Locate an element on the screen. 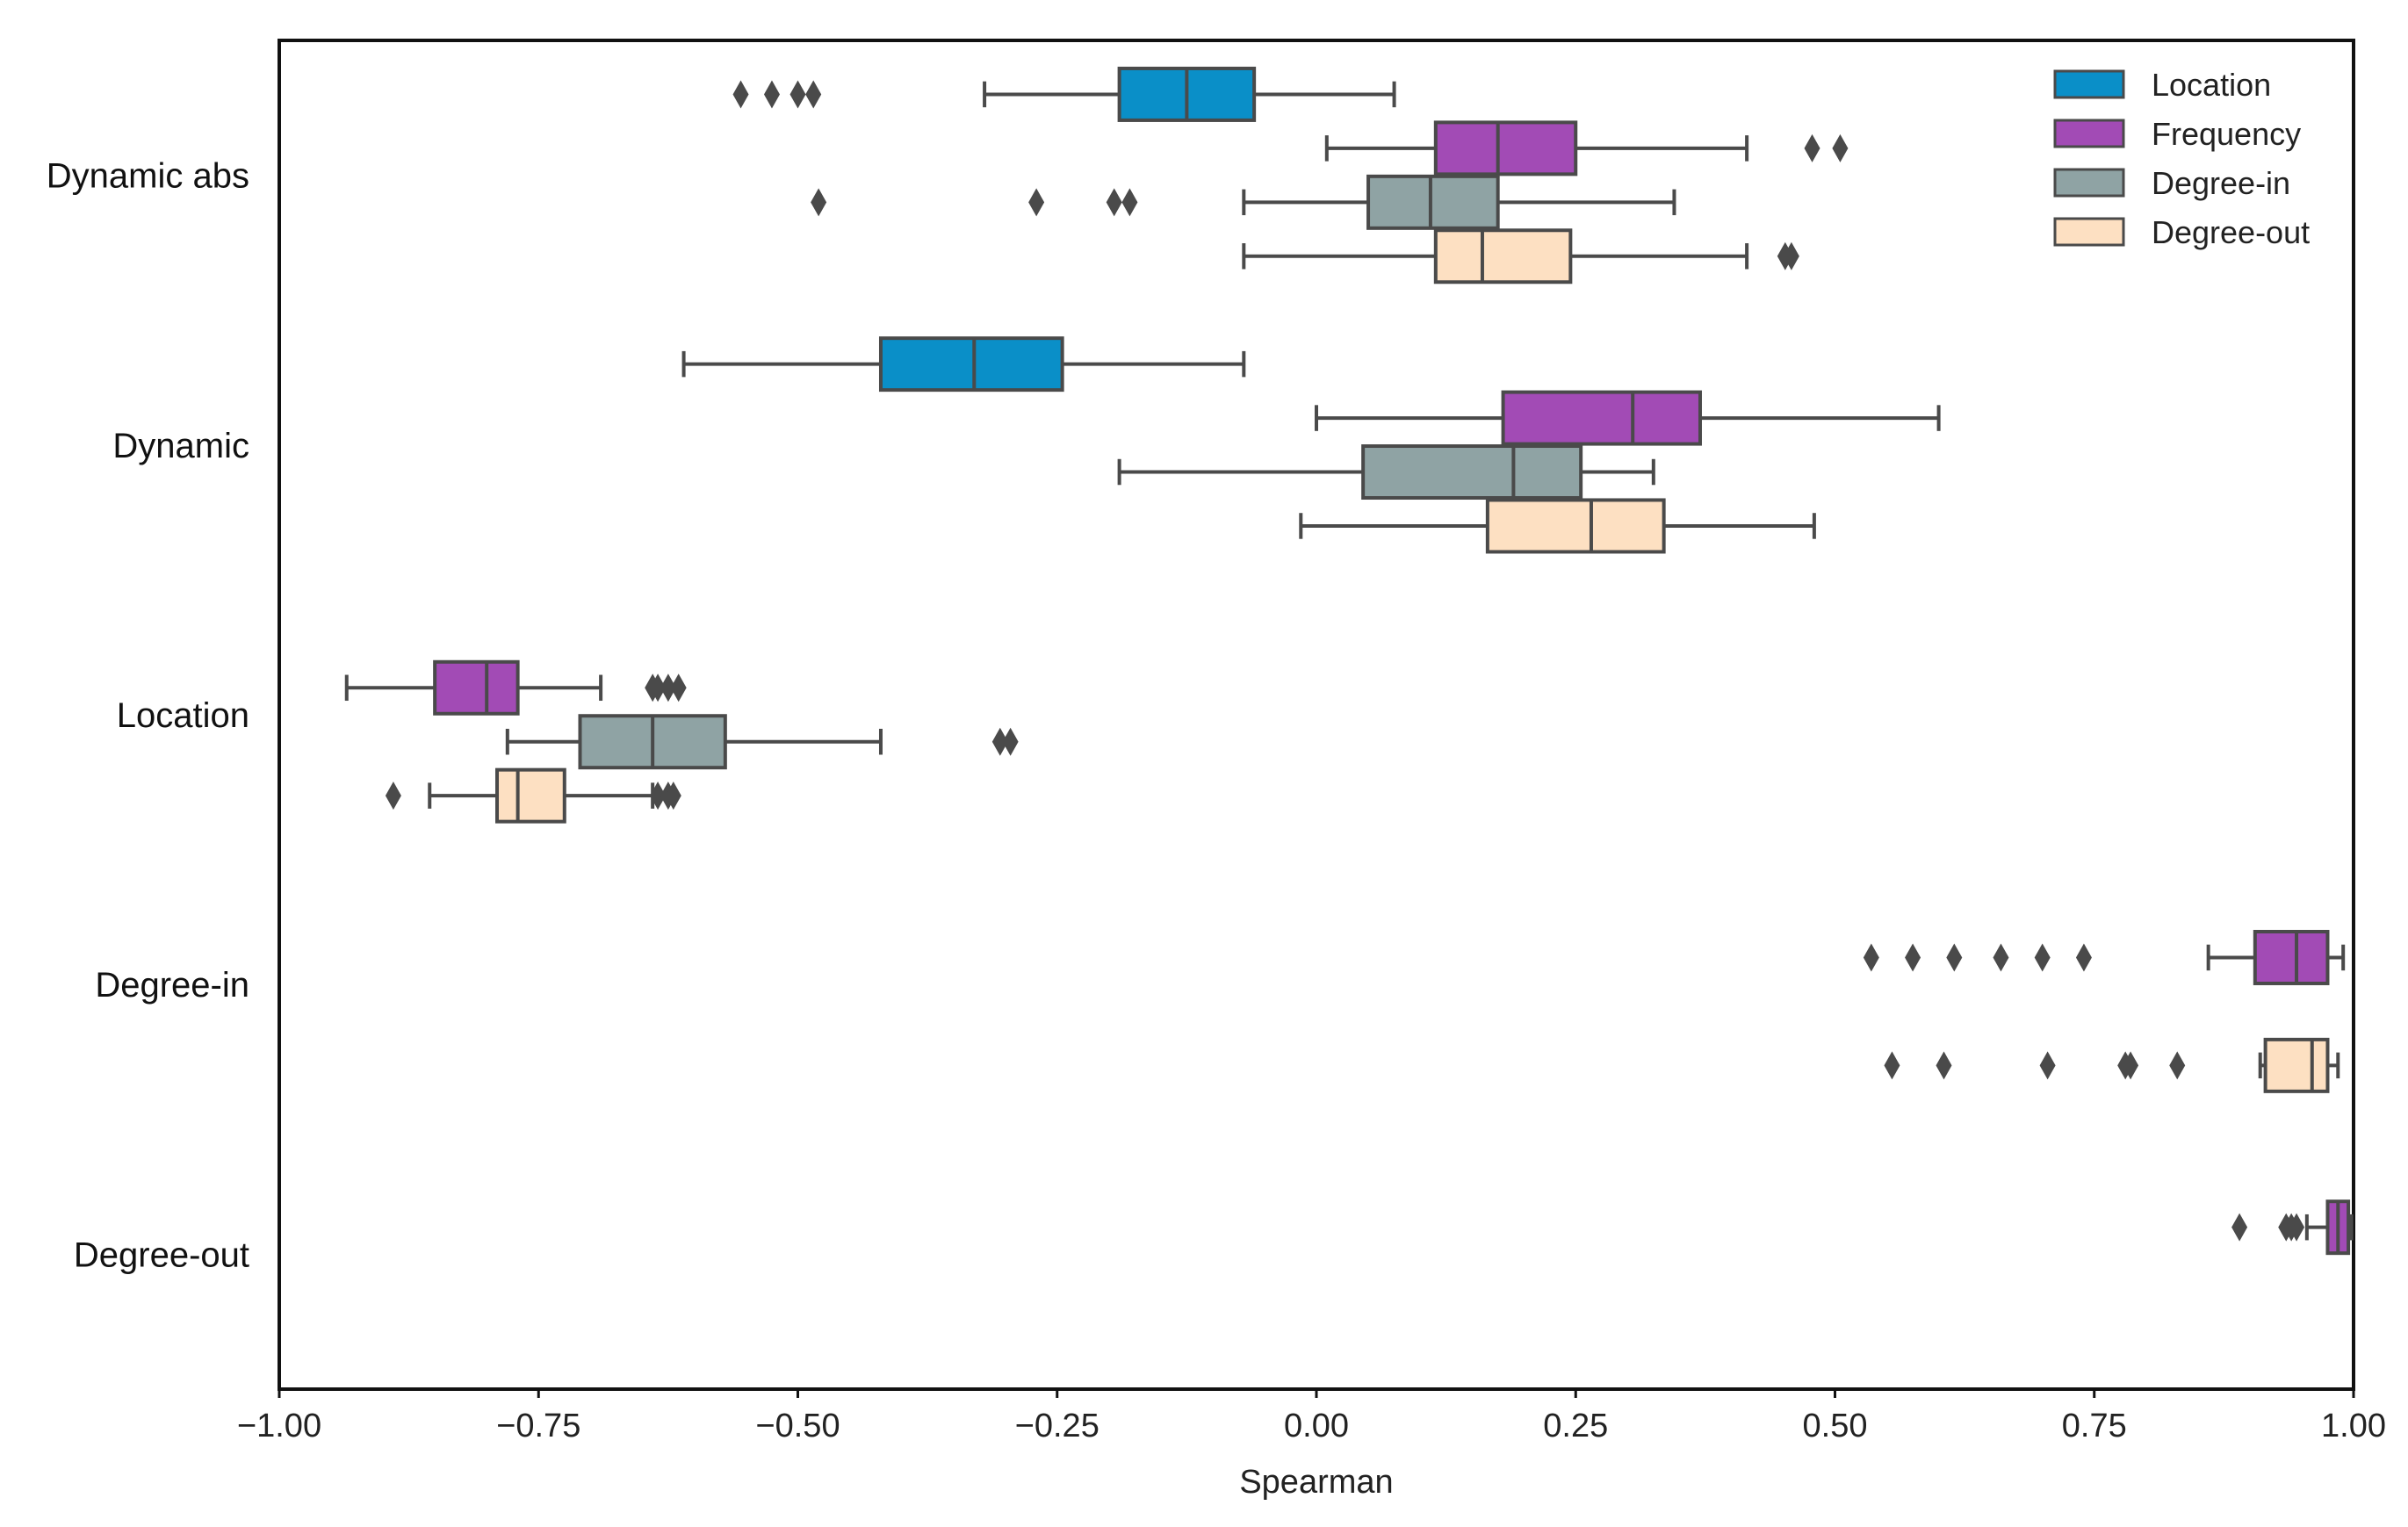  box-degree-out-frequency is located at coordinates (2292, 1227).